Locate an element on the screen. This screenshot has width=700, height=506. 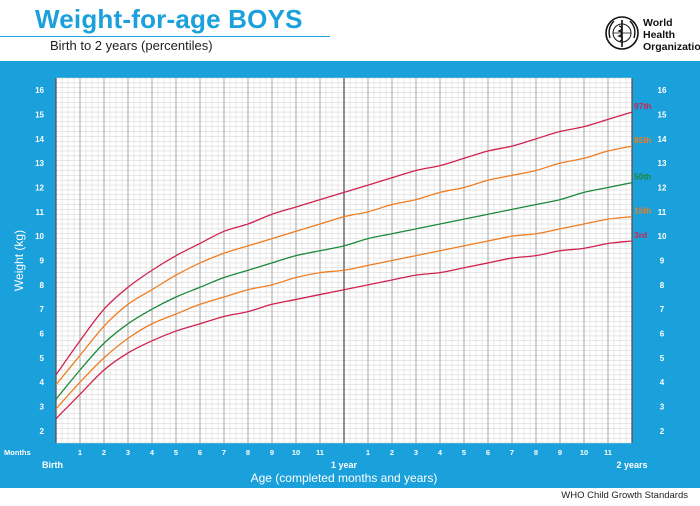
organization-name-line1: World Health is located at coordinates (659, 29).